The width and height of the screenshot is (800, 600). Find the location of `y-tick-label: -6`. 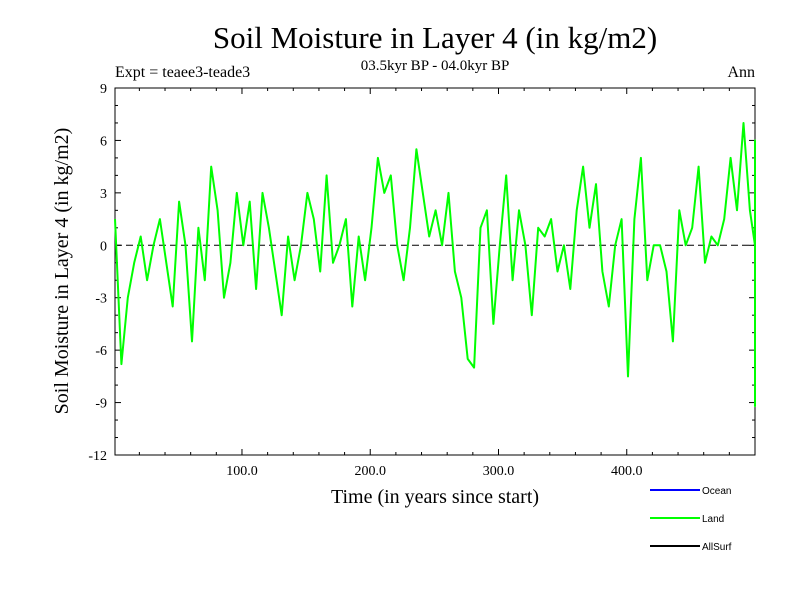

y-tick-label: -6 is located at coordinates (101, 351).